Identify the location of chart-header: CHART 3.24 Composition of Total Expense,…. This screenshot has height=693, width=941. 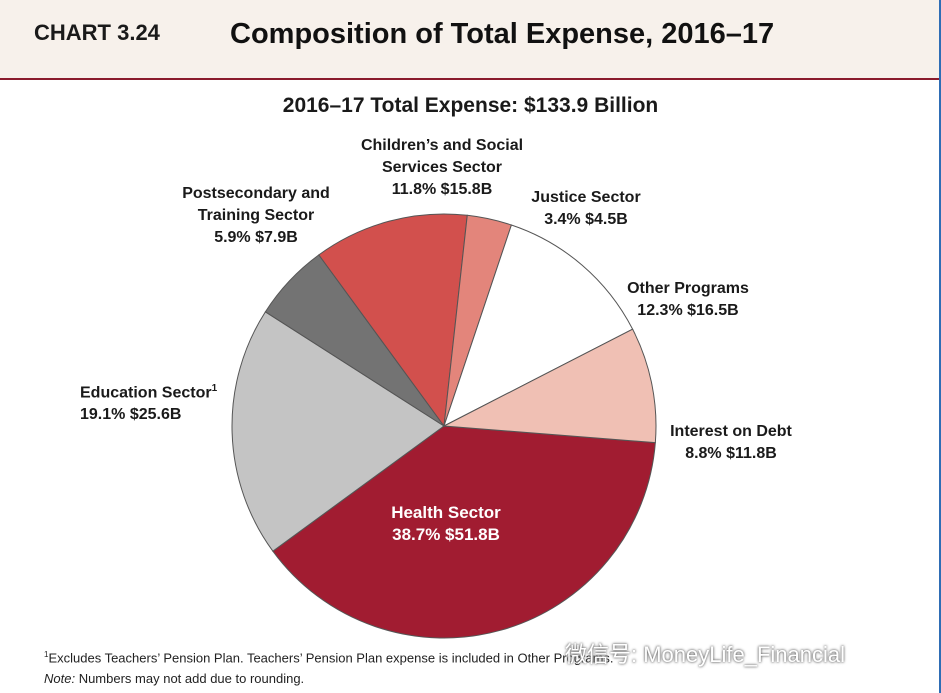
(470, 40).